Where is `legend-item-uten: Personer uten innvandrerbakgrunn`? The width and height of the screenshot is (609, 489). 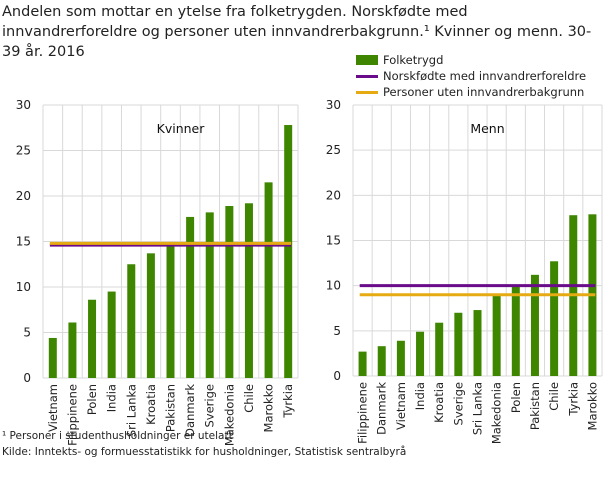
legend-item-uten: Personer uten innvandrerbakgrunn is located at coordinates (471, 92).